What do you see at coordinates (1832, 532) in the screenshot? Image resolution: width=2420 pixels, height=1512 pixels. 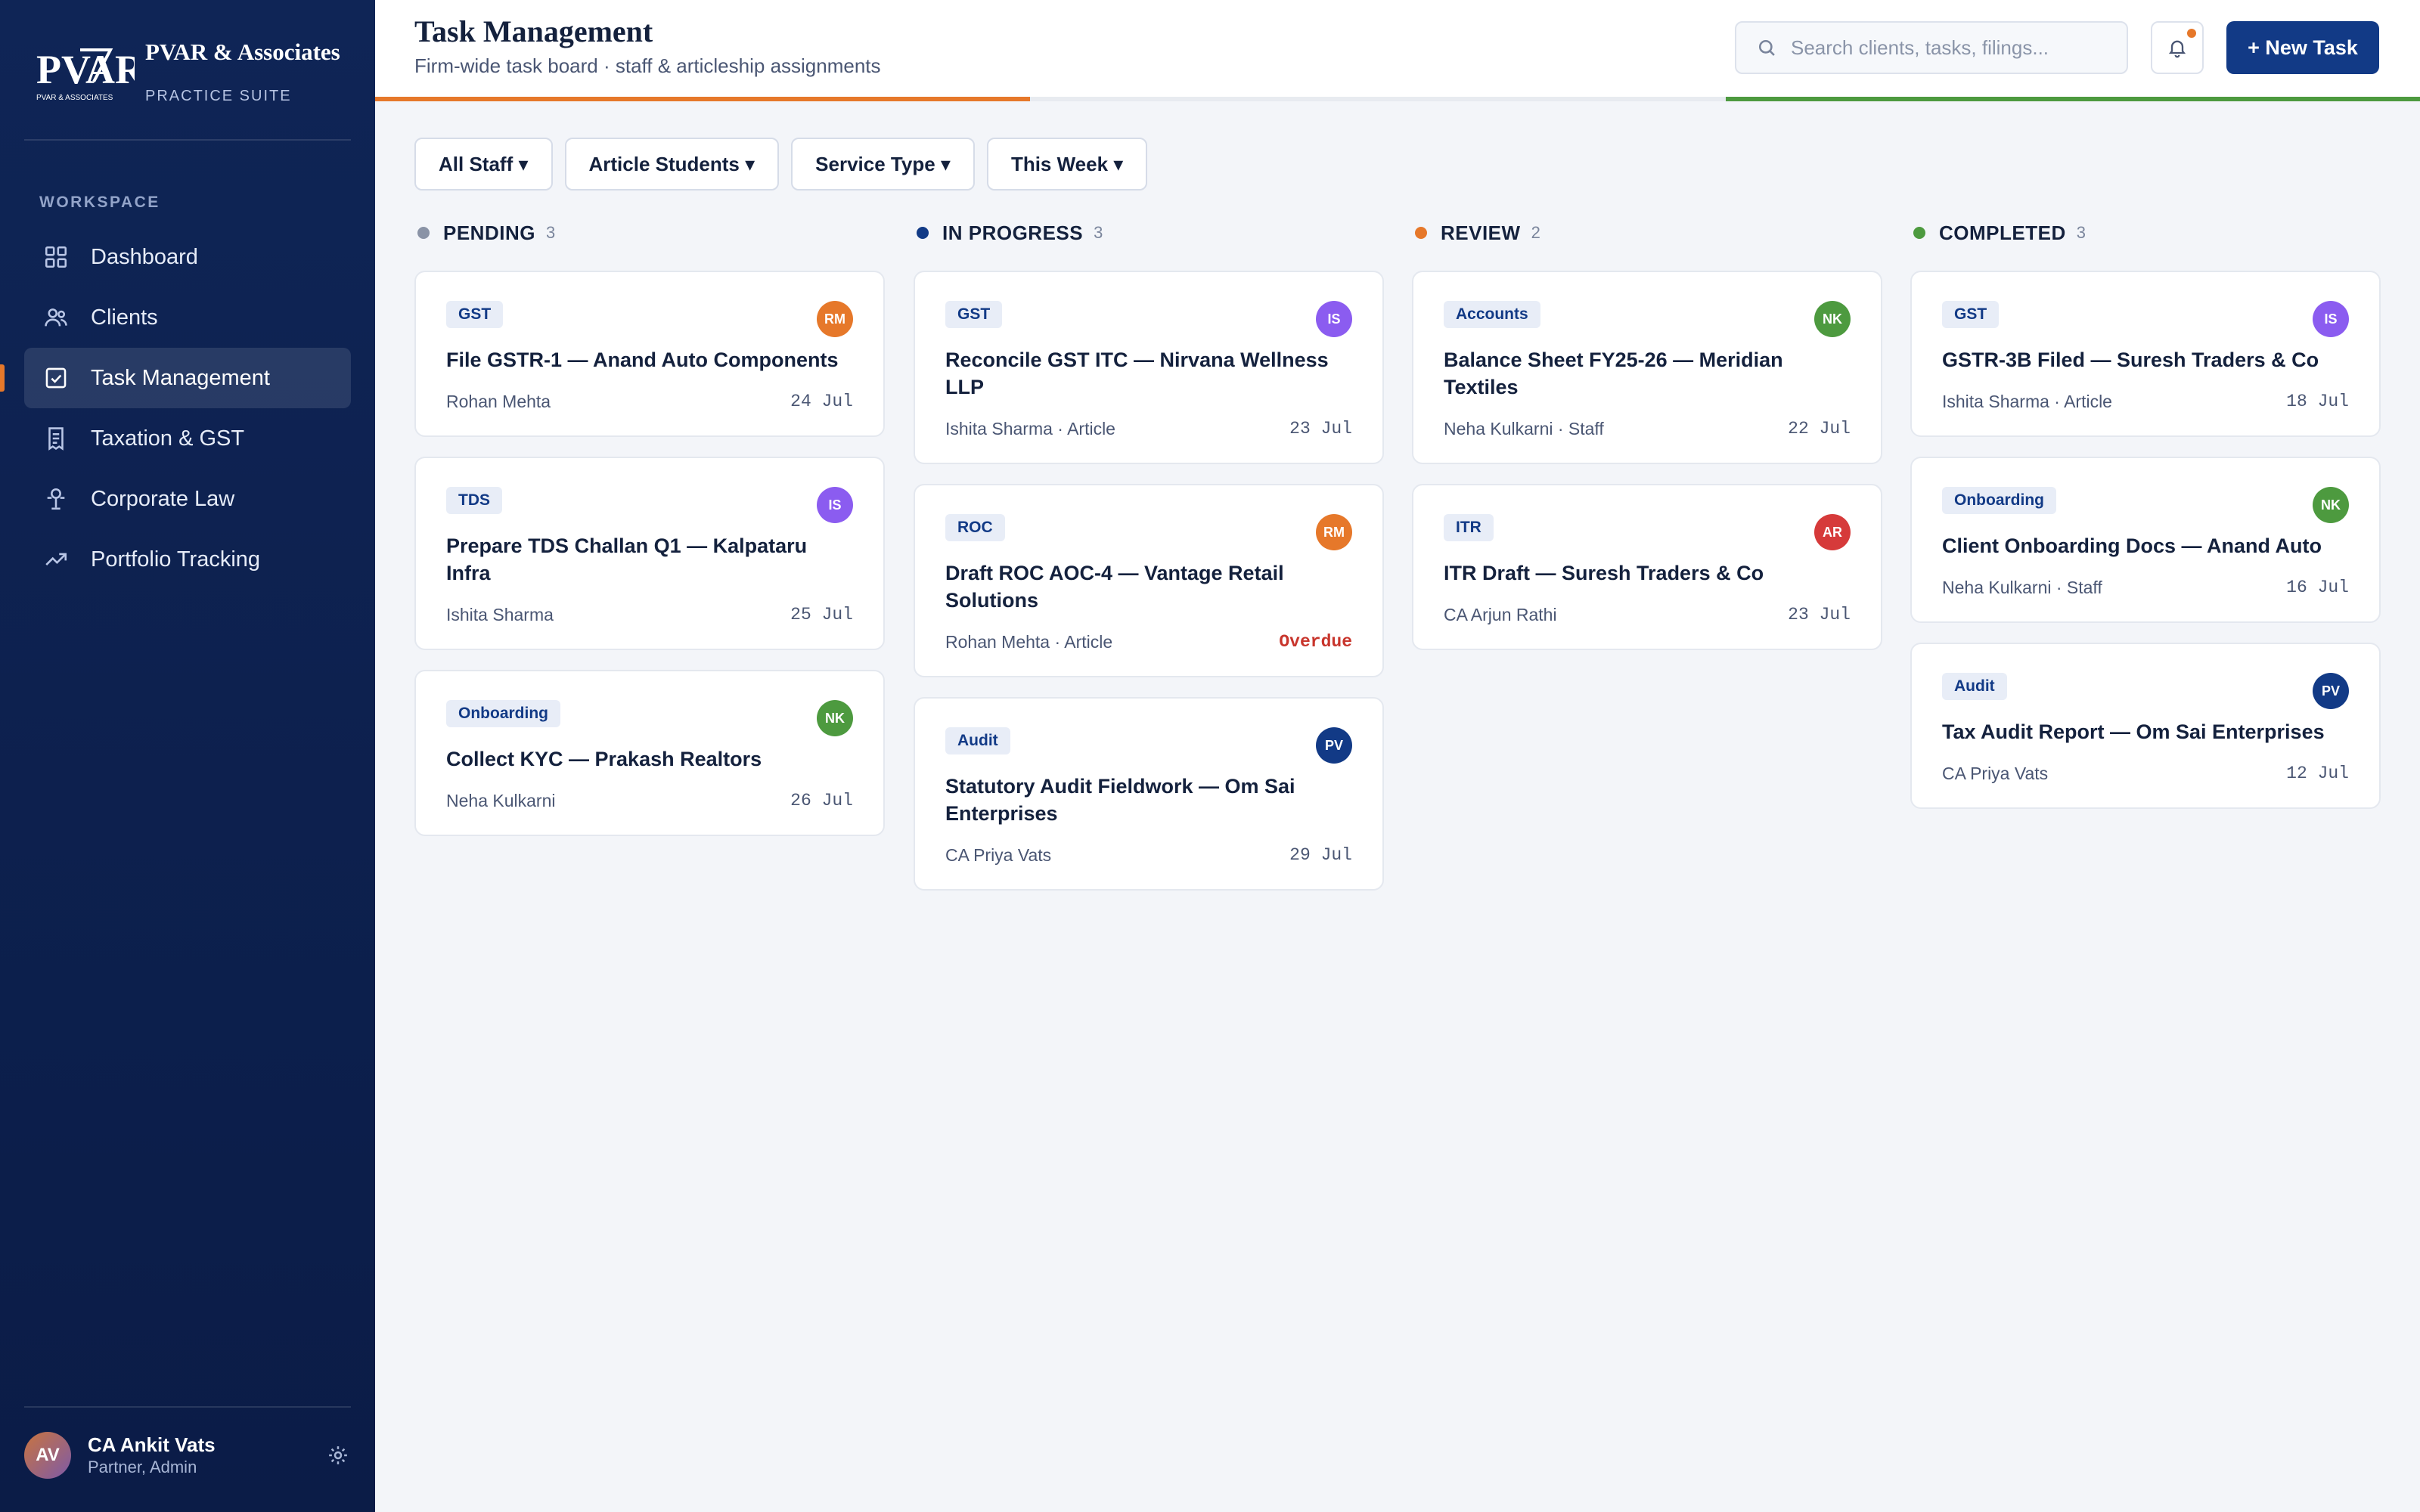 I see `avatar: AR` at bounding box center [1832, 532].